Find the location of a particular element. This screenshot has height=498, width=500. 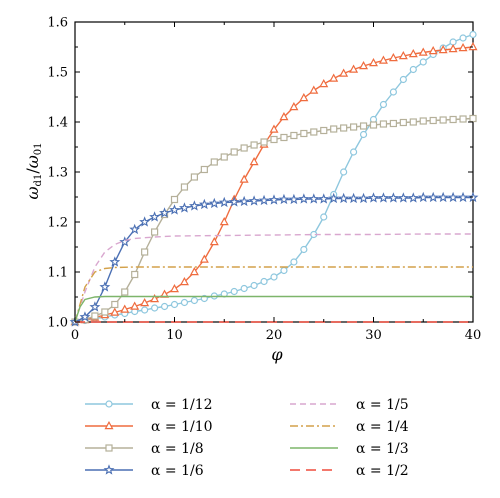

legend-item: α = 1/5 is located at coordinates (349, 405).